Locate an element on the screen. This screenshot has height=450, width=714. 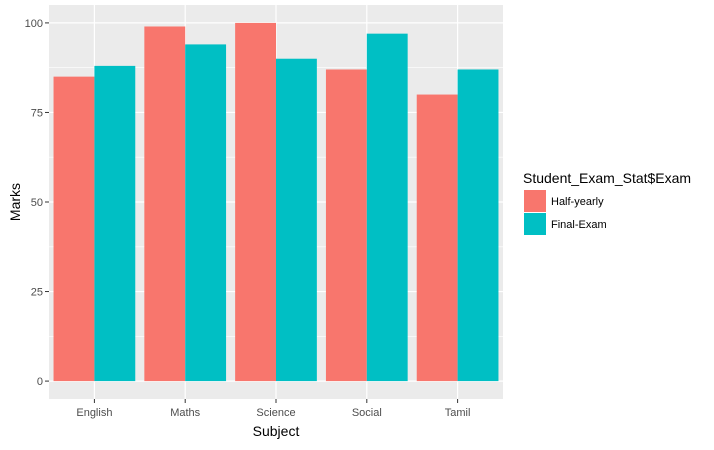
y-tick-label: 25 is located at coordinates (37, 293).